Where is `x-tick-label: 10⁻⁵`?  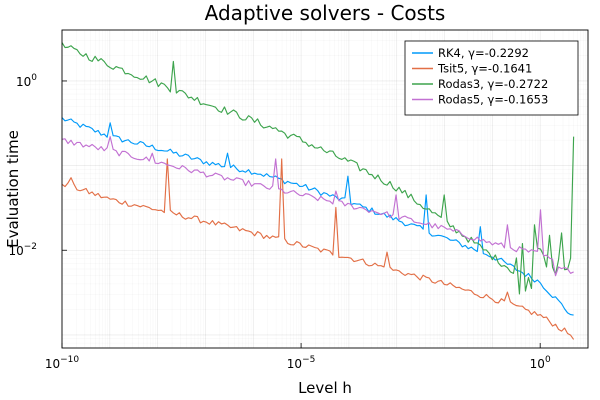
x-tick-label: 10⁻⁵ is located at coordinates (301, 363).